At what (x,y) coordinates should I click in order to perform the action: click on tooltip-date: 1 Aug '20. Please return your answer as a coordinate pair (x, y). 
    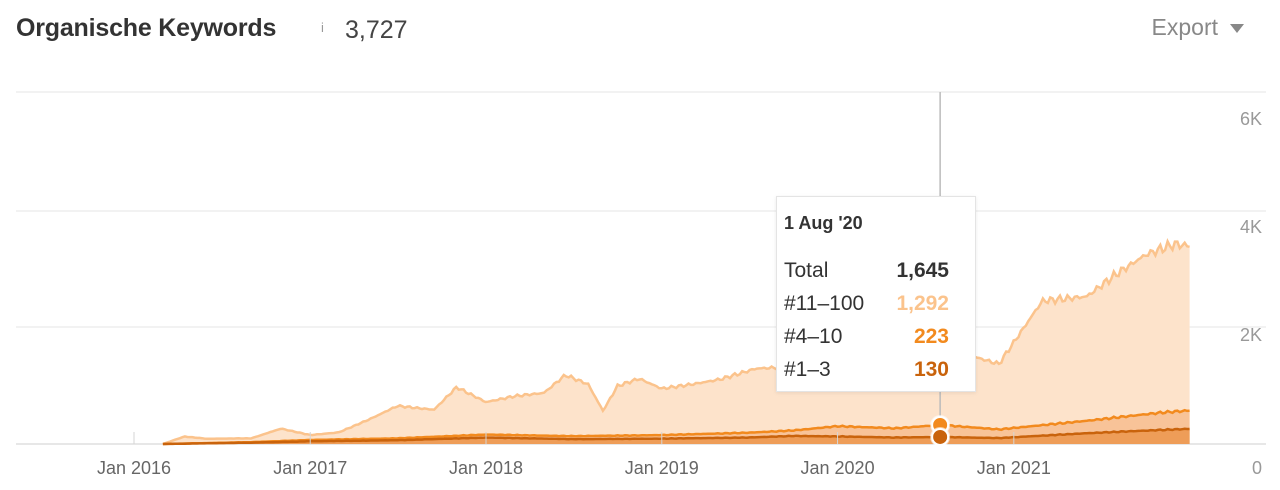
    Looking at the image, I should click on (823, 223).